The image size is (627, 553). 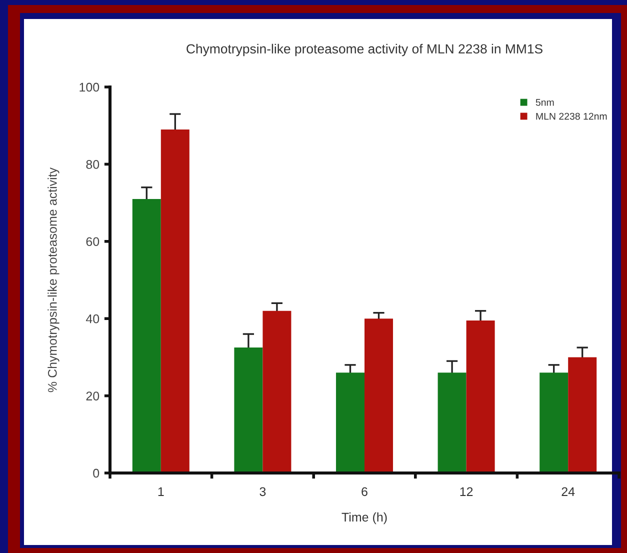 I want to click on x-tick-label: 24, so click(x=568, y=491).